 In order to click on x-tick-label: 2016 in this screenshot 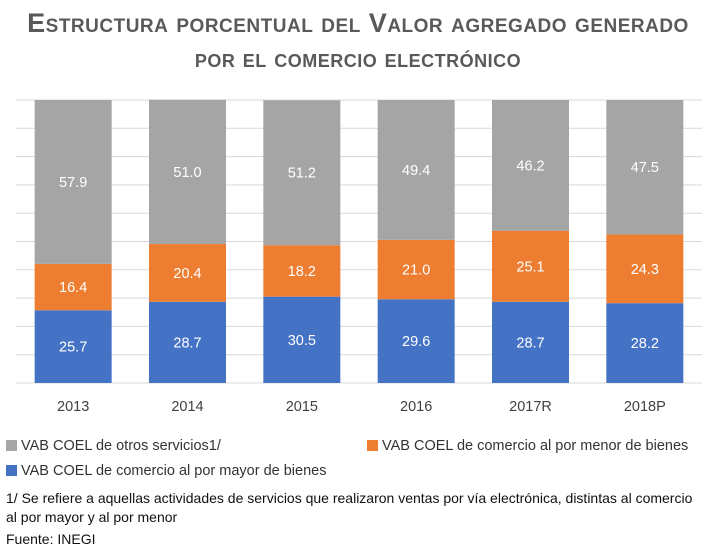, I will do `click(416, 407)`.